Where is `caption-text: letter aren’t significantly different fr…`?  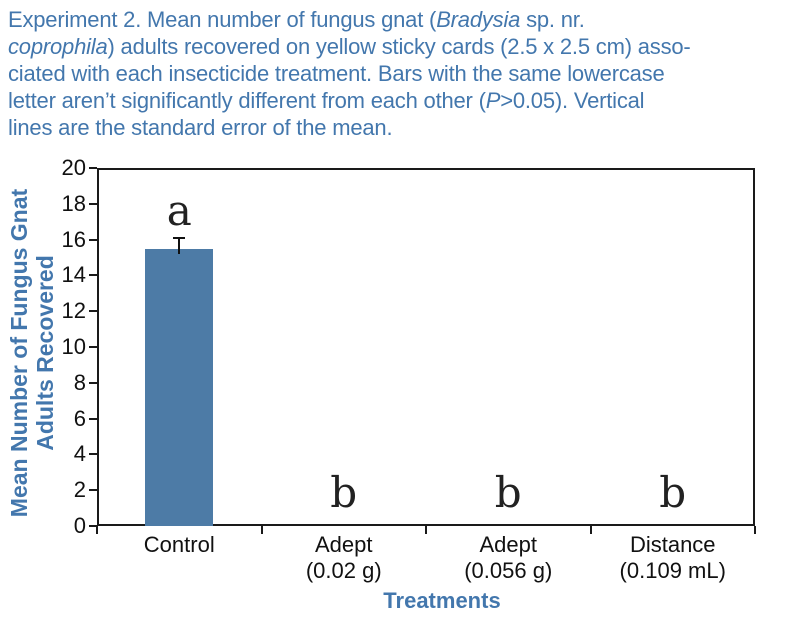
caption-text: letter aren’t significantly different fr… is located at coordinates (247, 100).